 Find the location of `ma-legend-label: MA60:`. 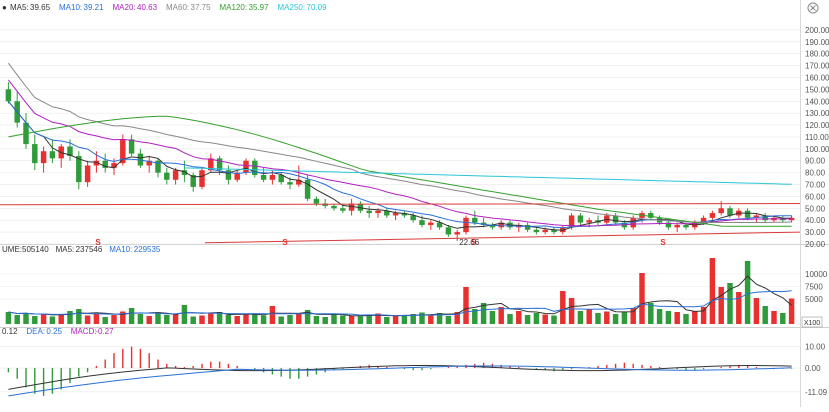

ma-legend-label: MA60: is located at coordinates (177, 7).